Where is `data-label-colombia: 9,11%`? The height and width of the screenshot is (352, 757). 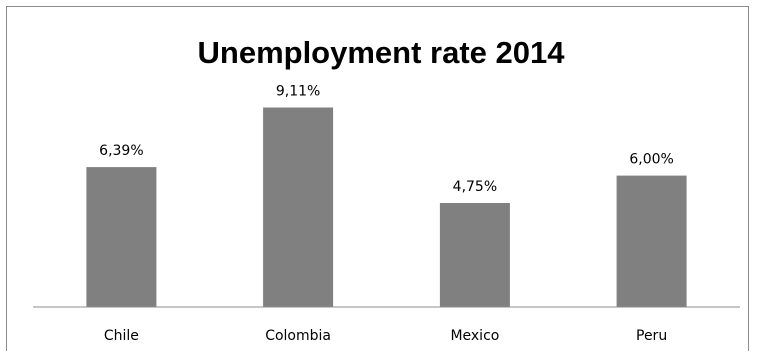 data-label-colombia: 9,11% is located at coordinates (298, 92).